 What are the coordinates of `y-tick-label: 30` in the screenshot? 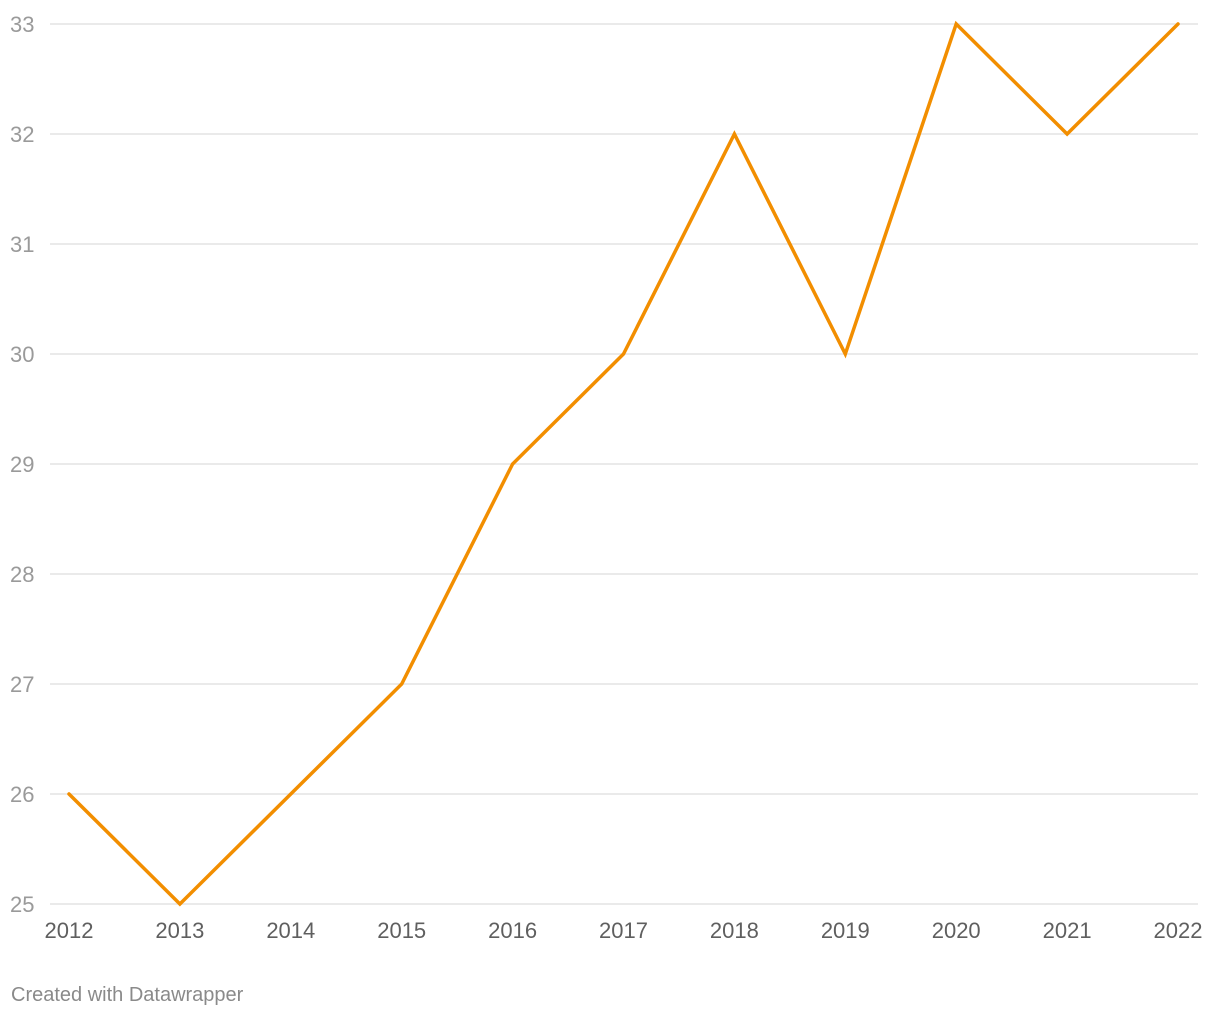 It's located at (22, 354).